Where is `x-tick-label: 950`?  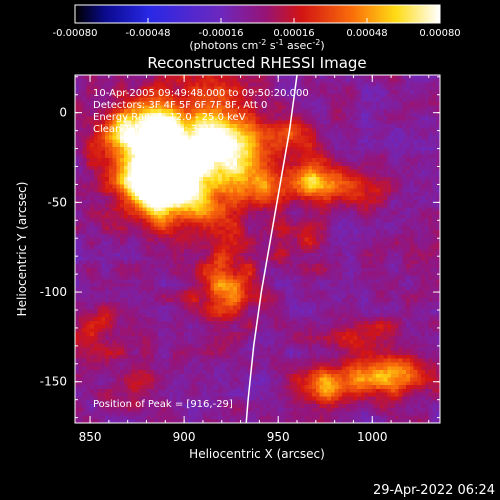
x-tick-label: 950 is located at coordinates (278, 437).